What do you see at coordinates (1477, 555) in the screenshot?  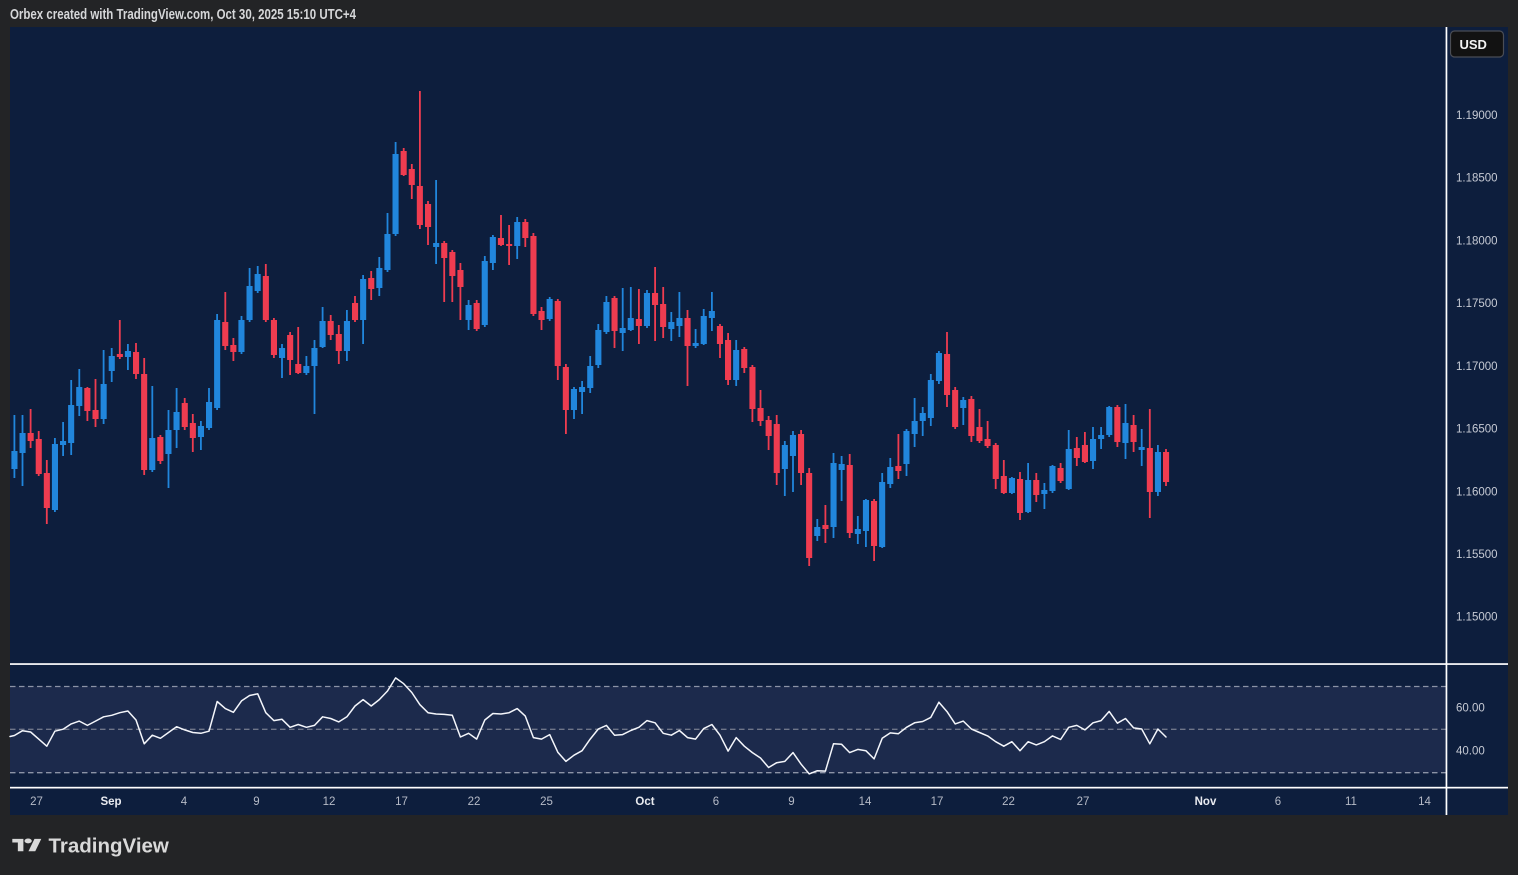 I see `svg-text: 1.15500` at bounding box center [1477, 555].